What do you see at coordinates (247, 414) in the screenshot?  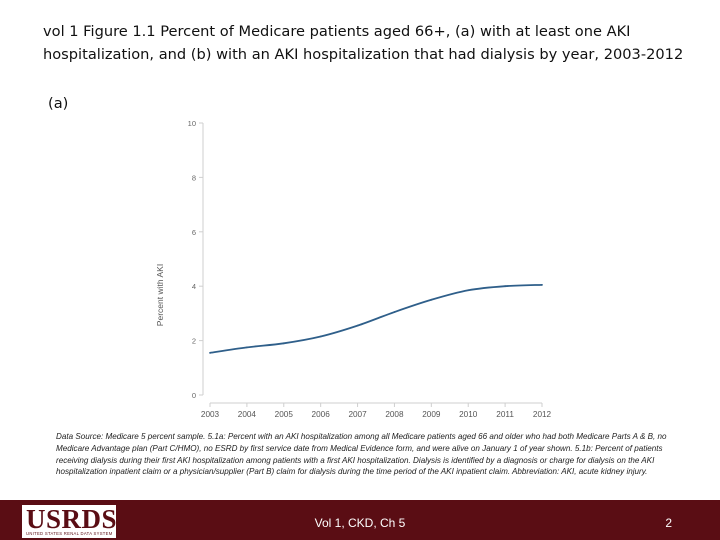 I see `x-tick-label: 2004` at bounding box center [247, 414].